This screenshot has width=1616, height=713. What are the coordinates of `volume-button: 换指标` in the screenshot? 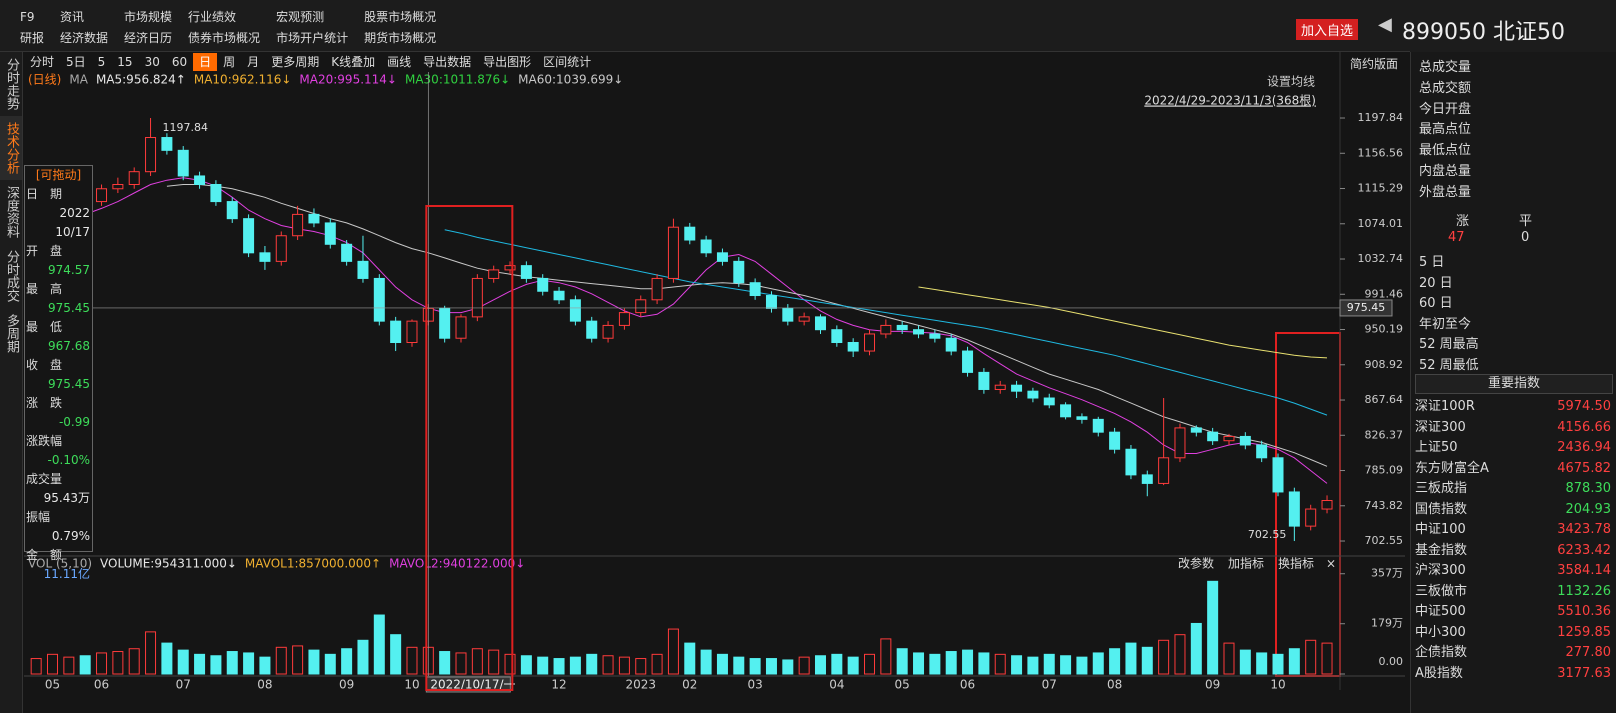 It's located at (1296, 563).